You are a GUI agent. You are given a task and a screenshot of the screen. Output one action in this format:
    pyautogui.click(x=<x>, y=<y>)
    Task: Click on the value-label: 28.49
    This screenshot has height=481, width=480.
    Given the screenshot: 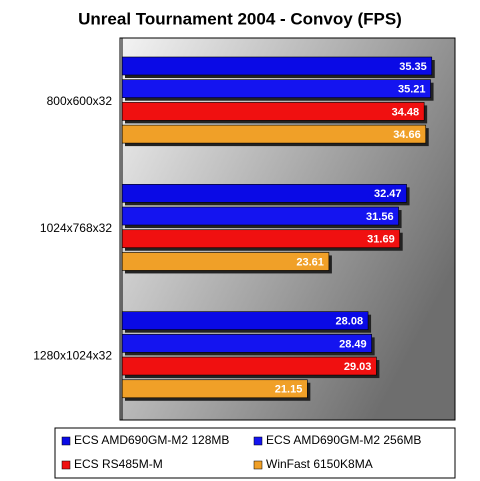 What is the action you would take?
    pyautogui.click(x=353, y=344)
    